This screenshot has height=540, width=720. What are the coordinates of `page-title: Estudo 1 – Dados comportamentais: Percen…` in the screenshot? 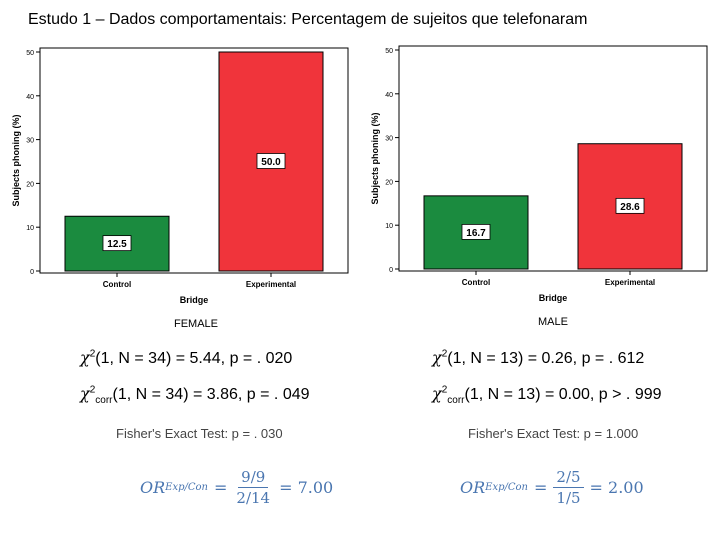 It's located at (308, 19).